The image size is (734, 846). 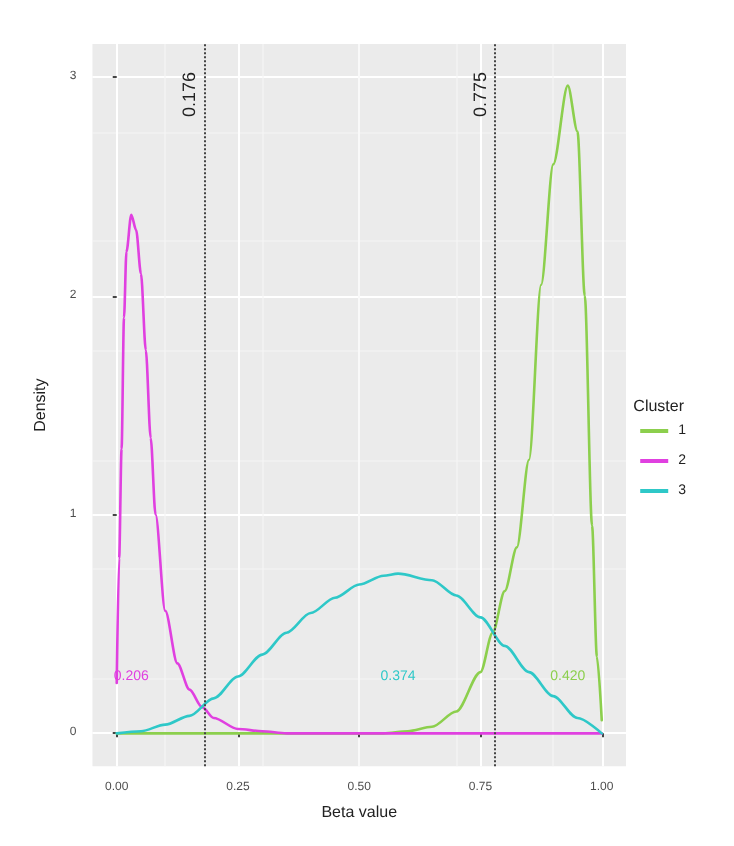 I want to click on line-series, so click(x=359, y=653).